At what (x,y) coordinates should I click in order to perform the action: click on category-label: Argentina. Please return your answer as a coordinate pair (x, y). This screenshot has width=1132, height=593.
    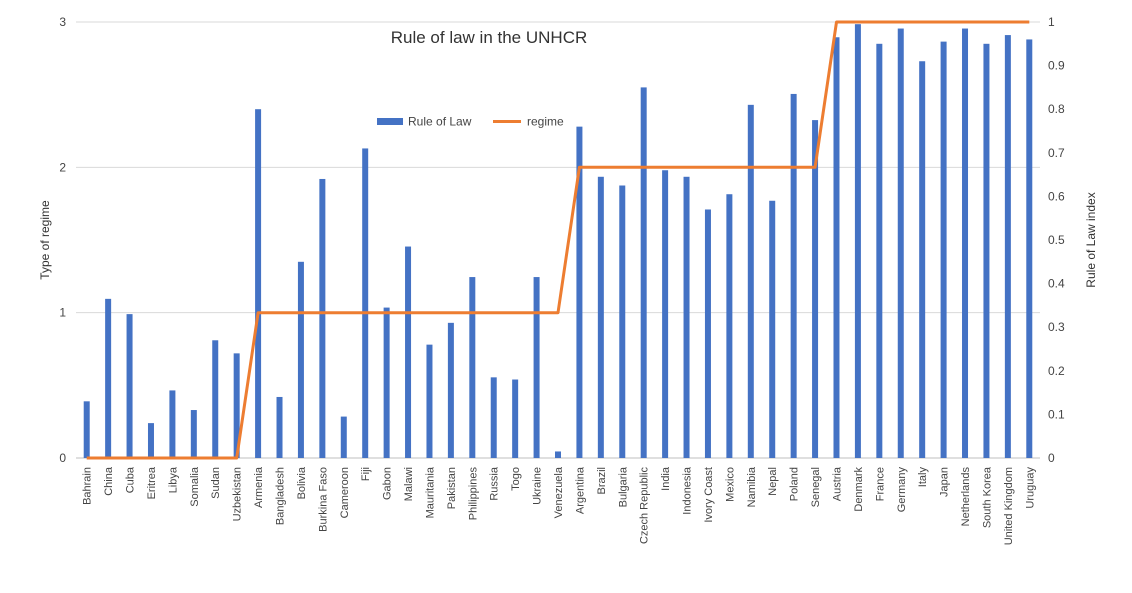
    Looking at the image, I should click on (580, 490).